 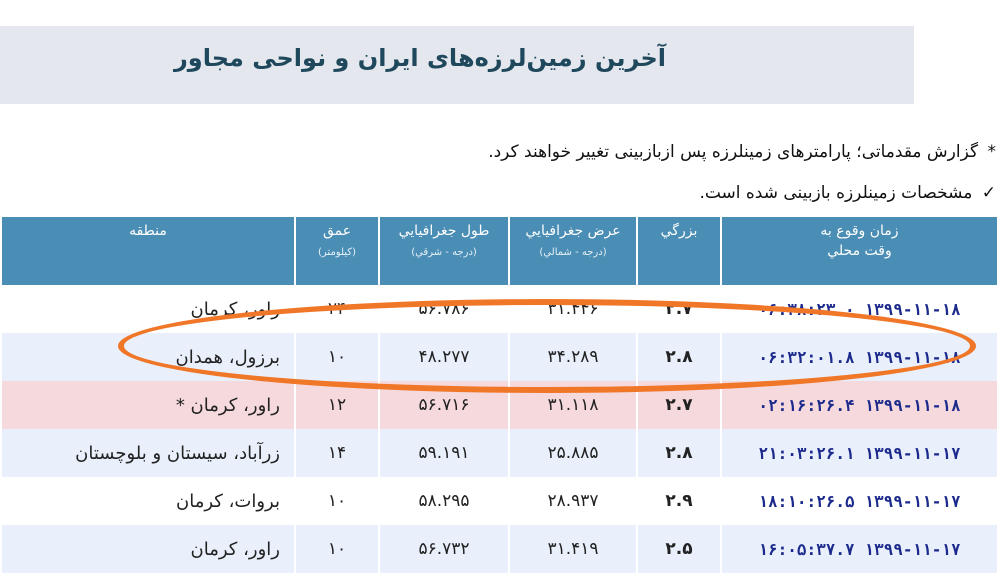 What do you see at coordinates (992, 152) in the screenshot?
I see `asterisk-icon: *` at bounding box center [992, 152].